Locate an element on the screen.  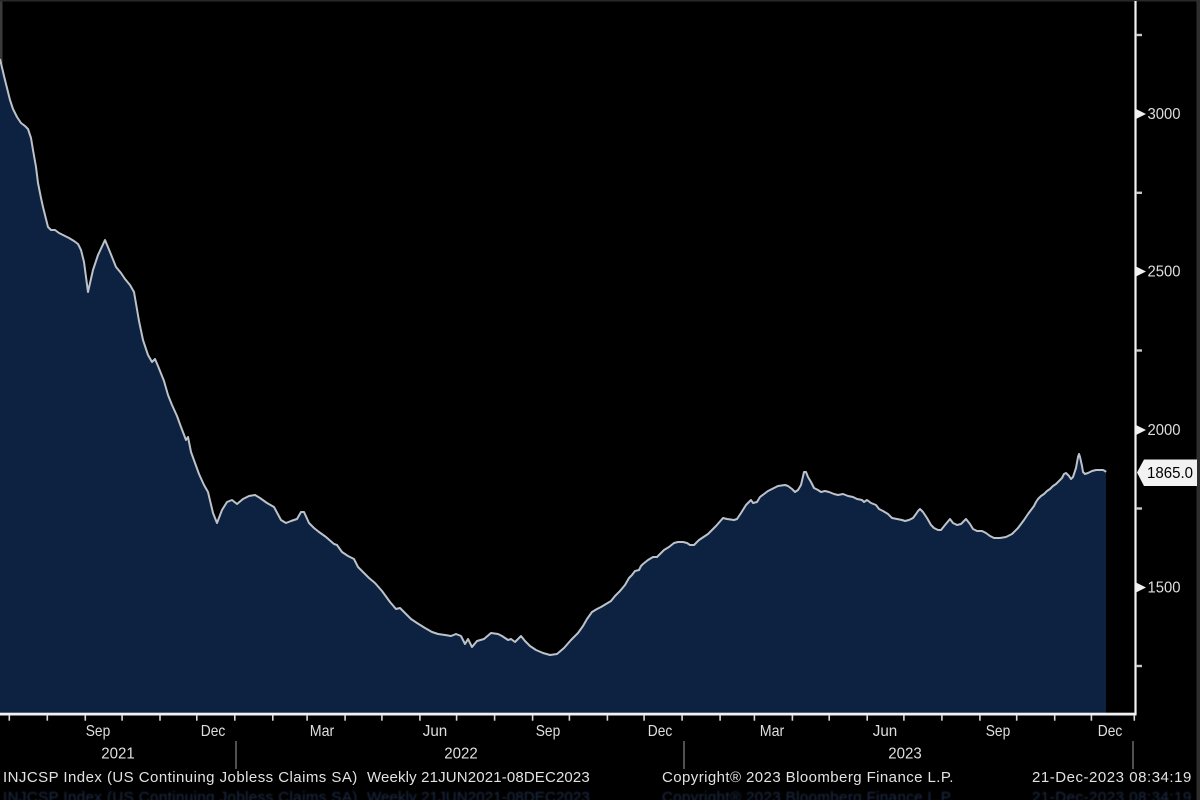
svg-text: 2021 is located at coordinates (118, 753).